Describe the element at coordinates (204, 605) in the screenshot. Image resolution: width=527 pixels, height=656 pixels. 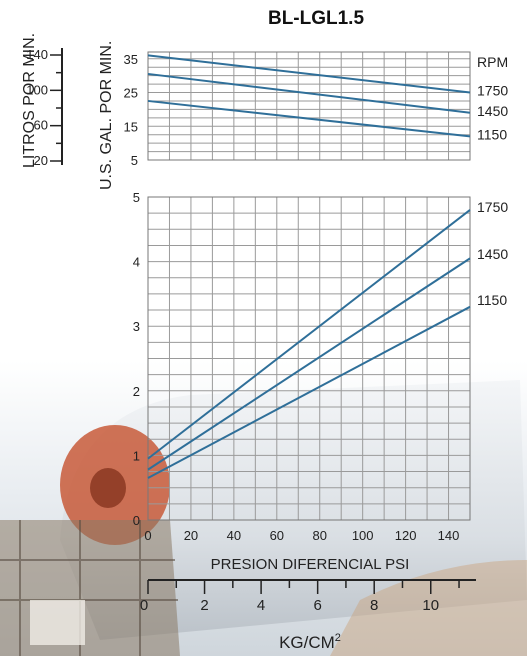
I see `secondary-x-tick-label: 2` at that location.